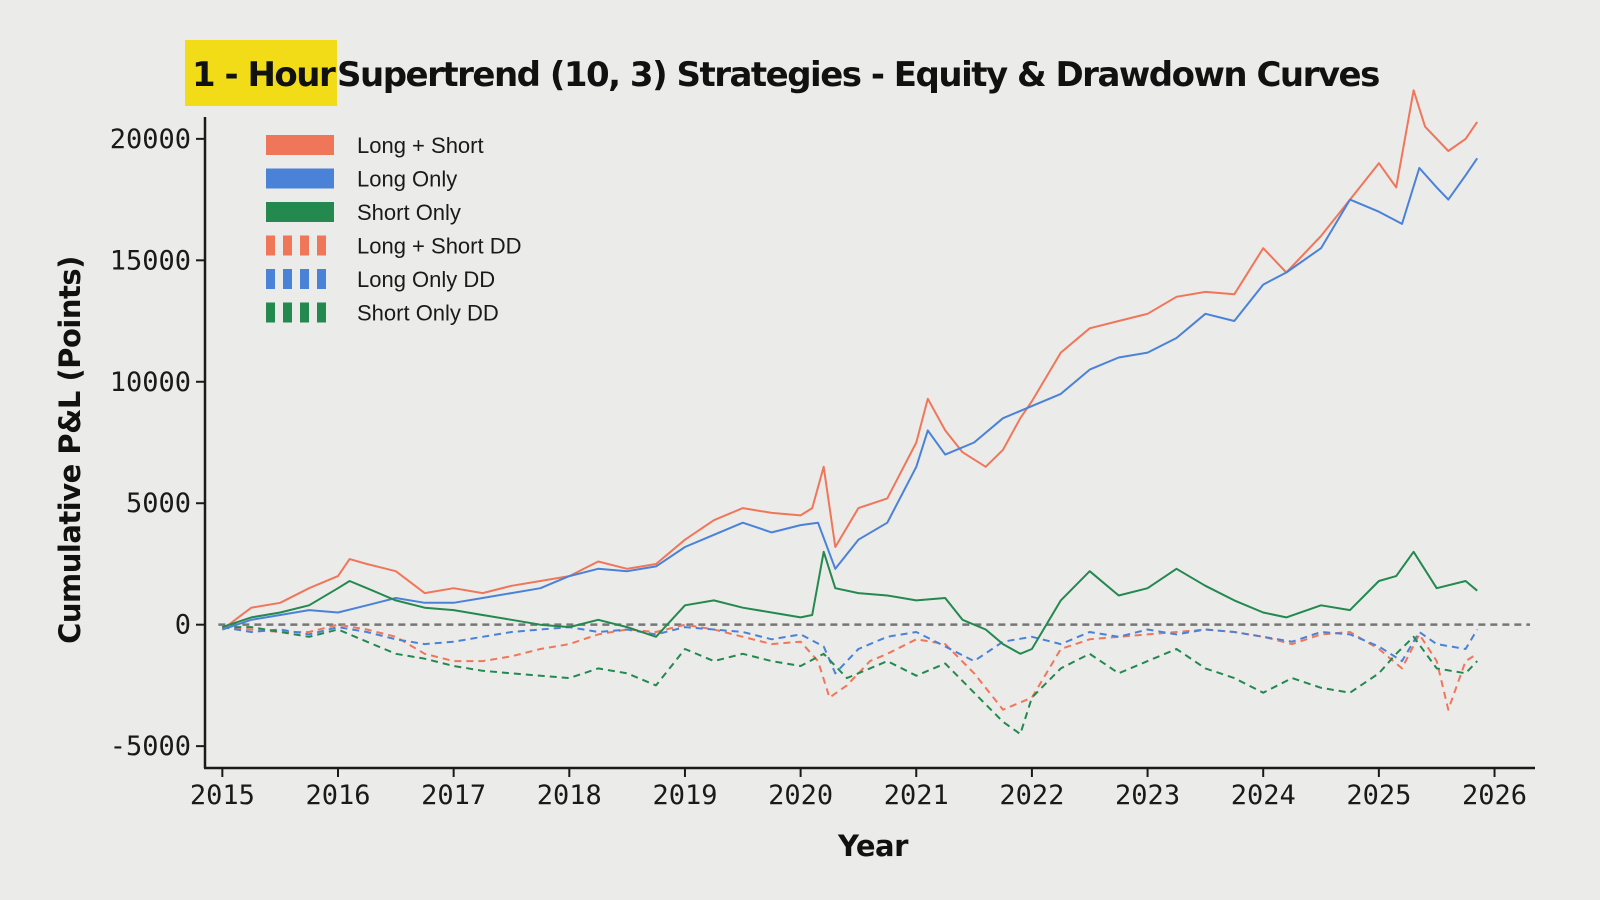  I want to click on y-tick-label: 0, so click(183, 625).